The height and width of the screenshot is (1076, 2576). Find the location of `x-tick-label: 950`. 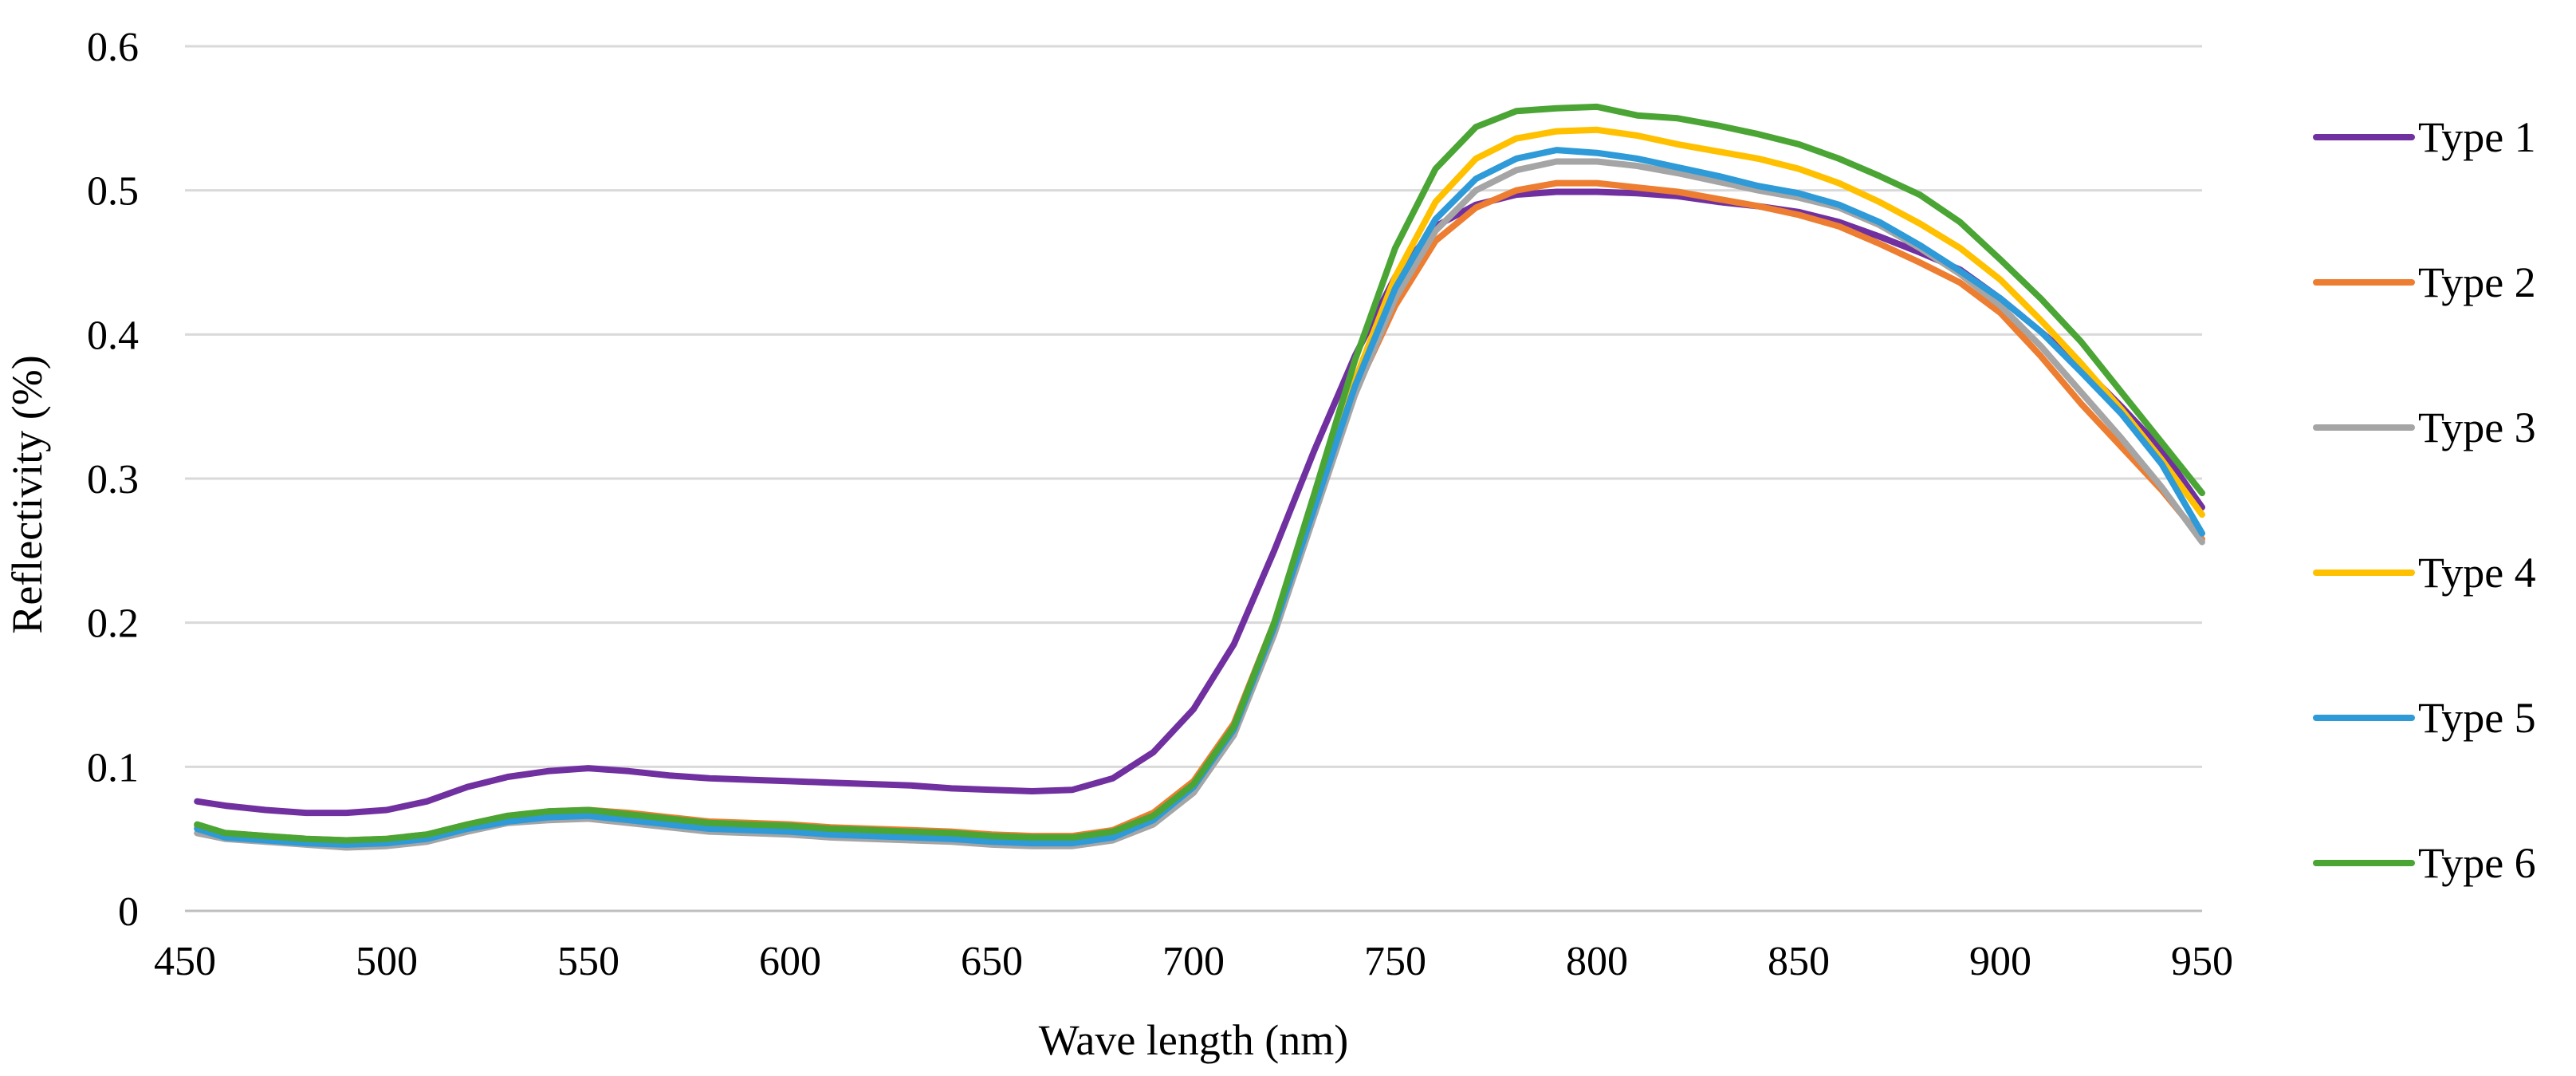

x-tick-label: 950 is located at coordinates (2202, 961).